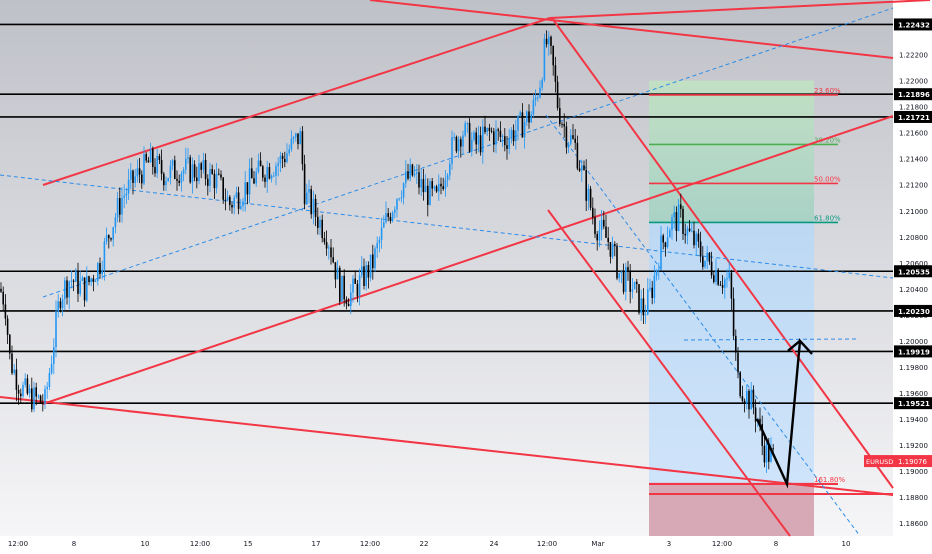 This screenshot has height=554, width=932. What do you see at coordinates (879, 461) in the screenshot?
I see `symbol-tag` at bounding box center [879, 461].